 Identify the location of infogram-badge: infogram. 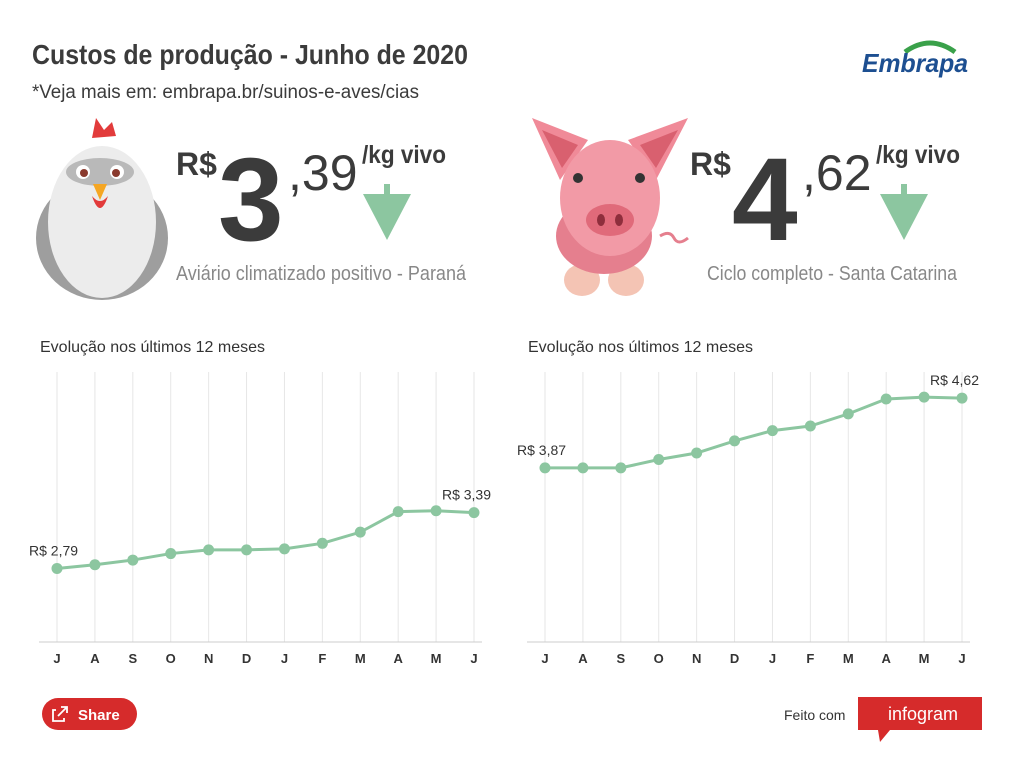
(920, 719).